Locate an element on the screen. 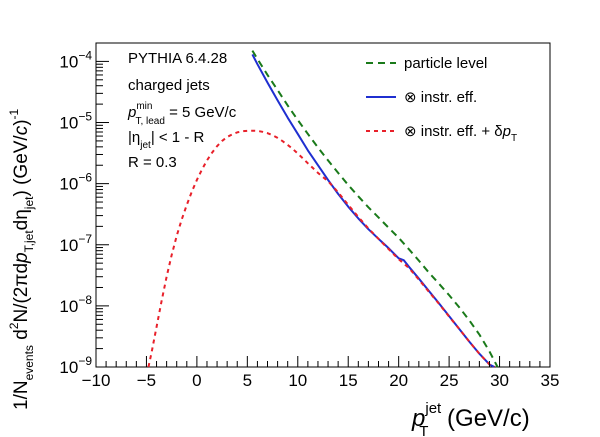 The width and height of the screenshot is (600, 437). y-axis-title-part: p is located at coordinates (21, 258).